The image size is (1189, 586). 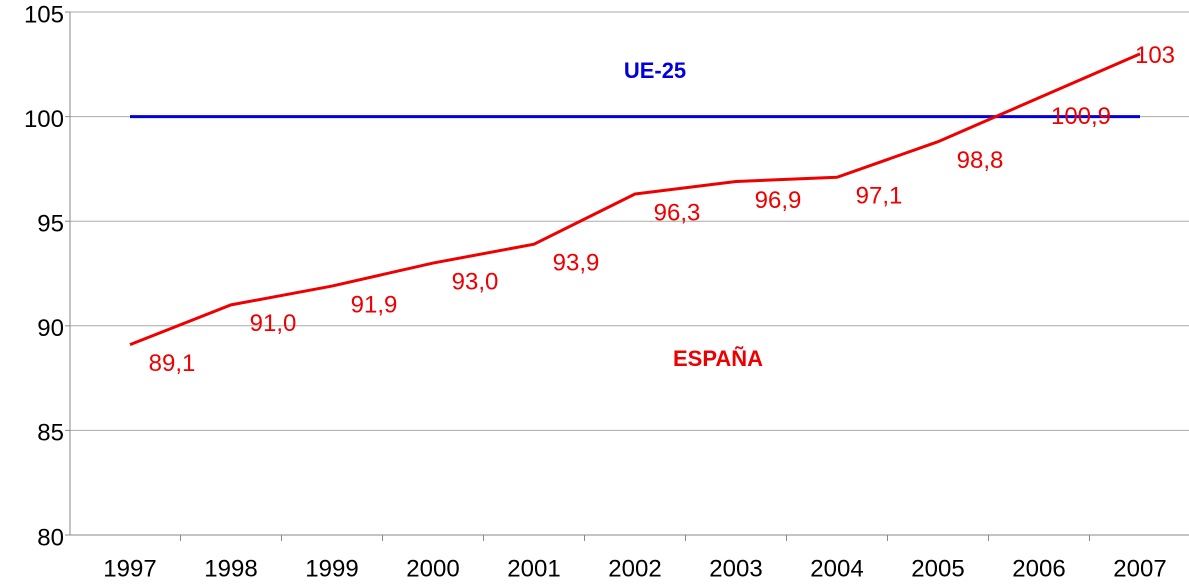 I want to click on x-tick-label: 2004, so click(x=836, y=568).